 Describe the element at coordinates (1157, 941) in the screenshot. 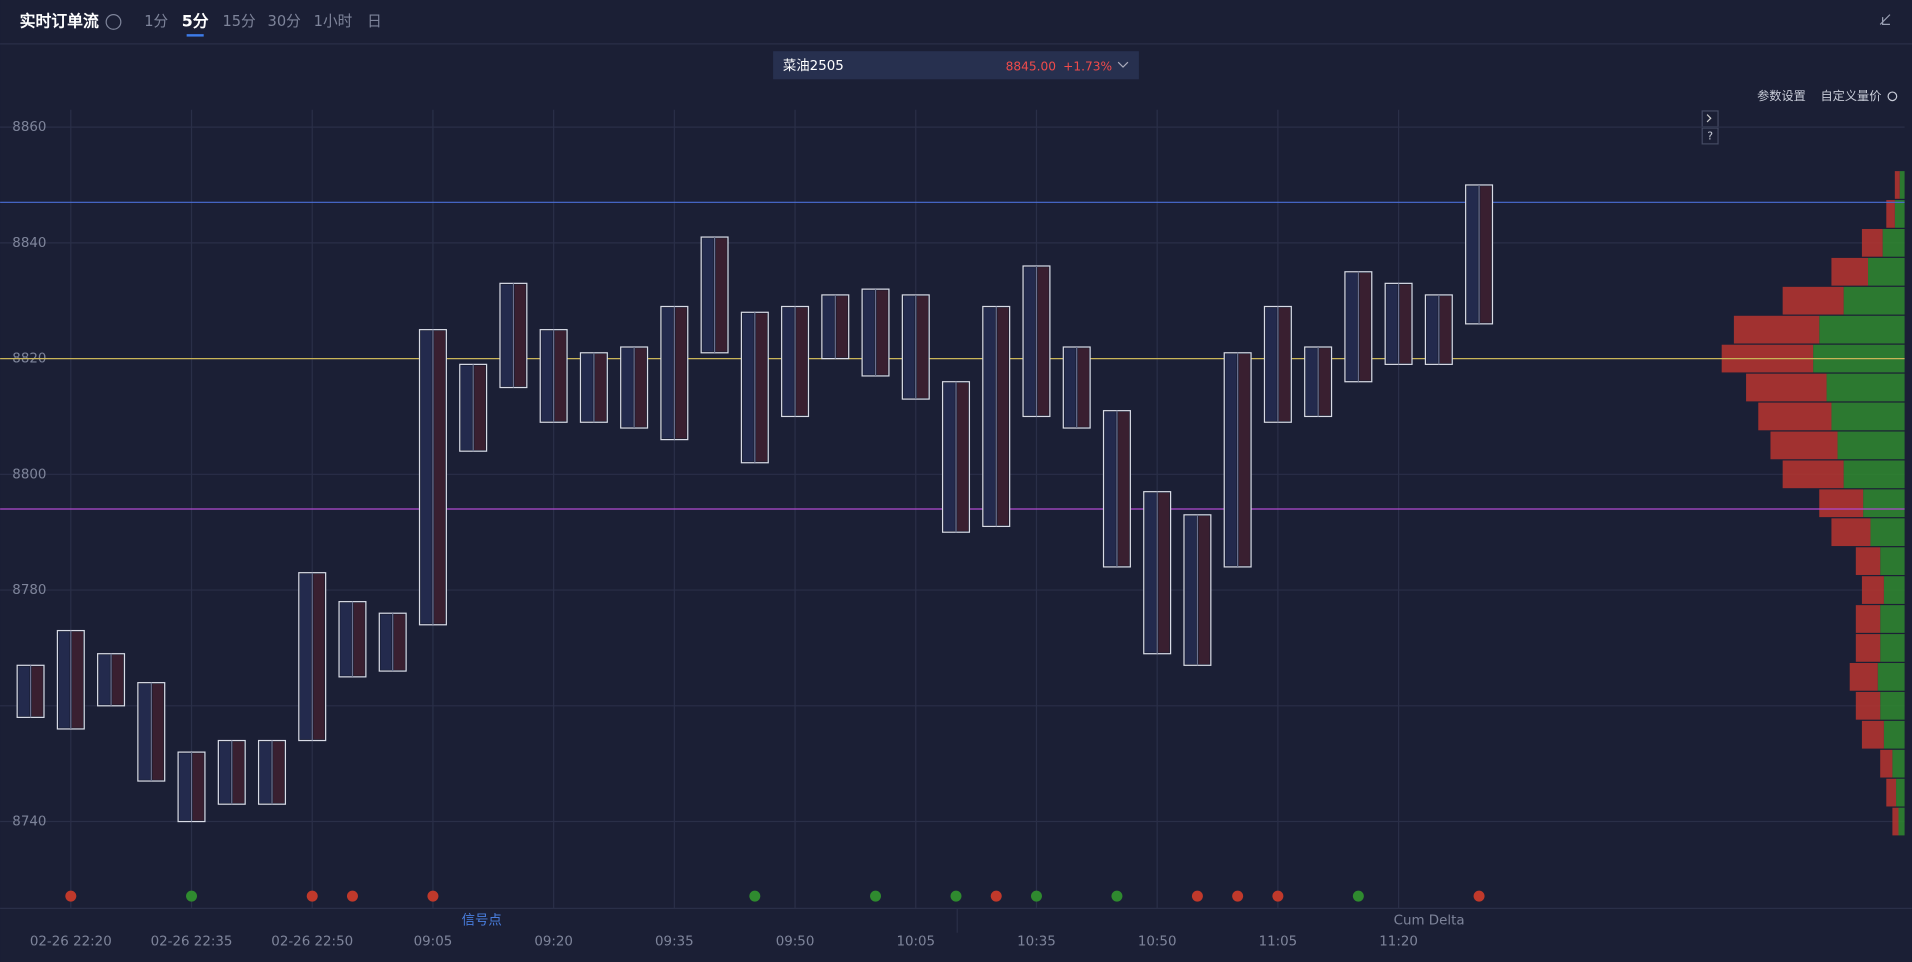

I see `x-tick-label: 10:50` at that location.